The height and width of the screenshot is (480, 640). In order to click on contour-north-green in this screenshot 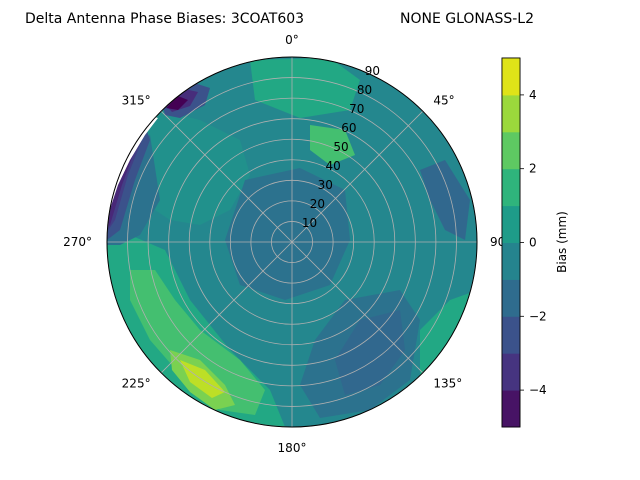, I will do `click(305, 88)`.